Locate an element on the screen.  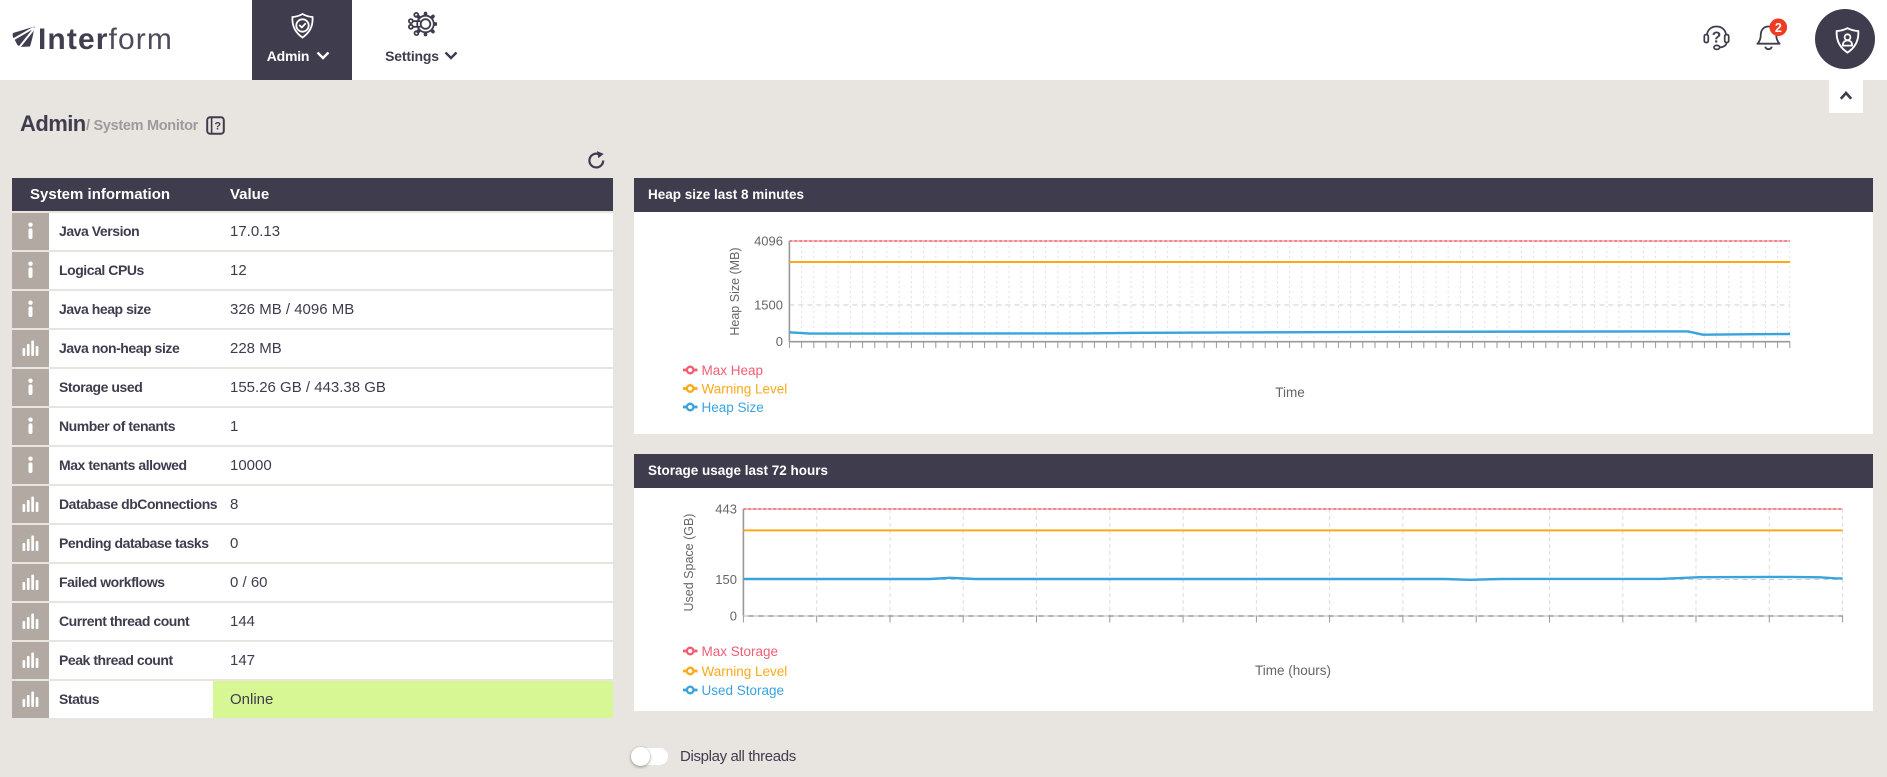
svg-text: Time (hours) is located at coordinates (1293, 670).